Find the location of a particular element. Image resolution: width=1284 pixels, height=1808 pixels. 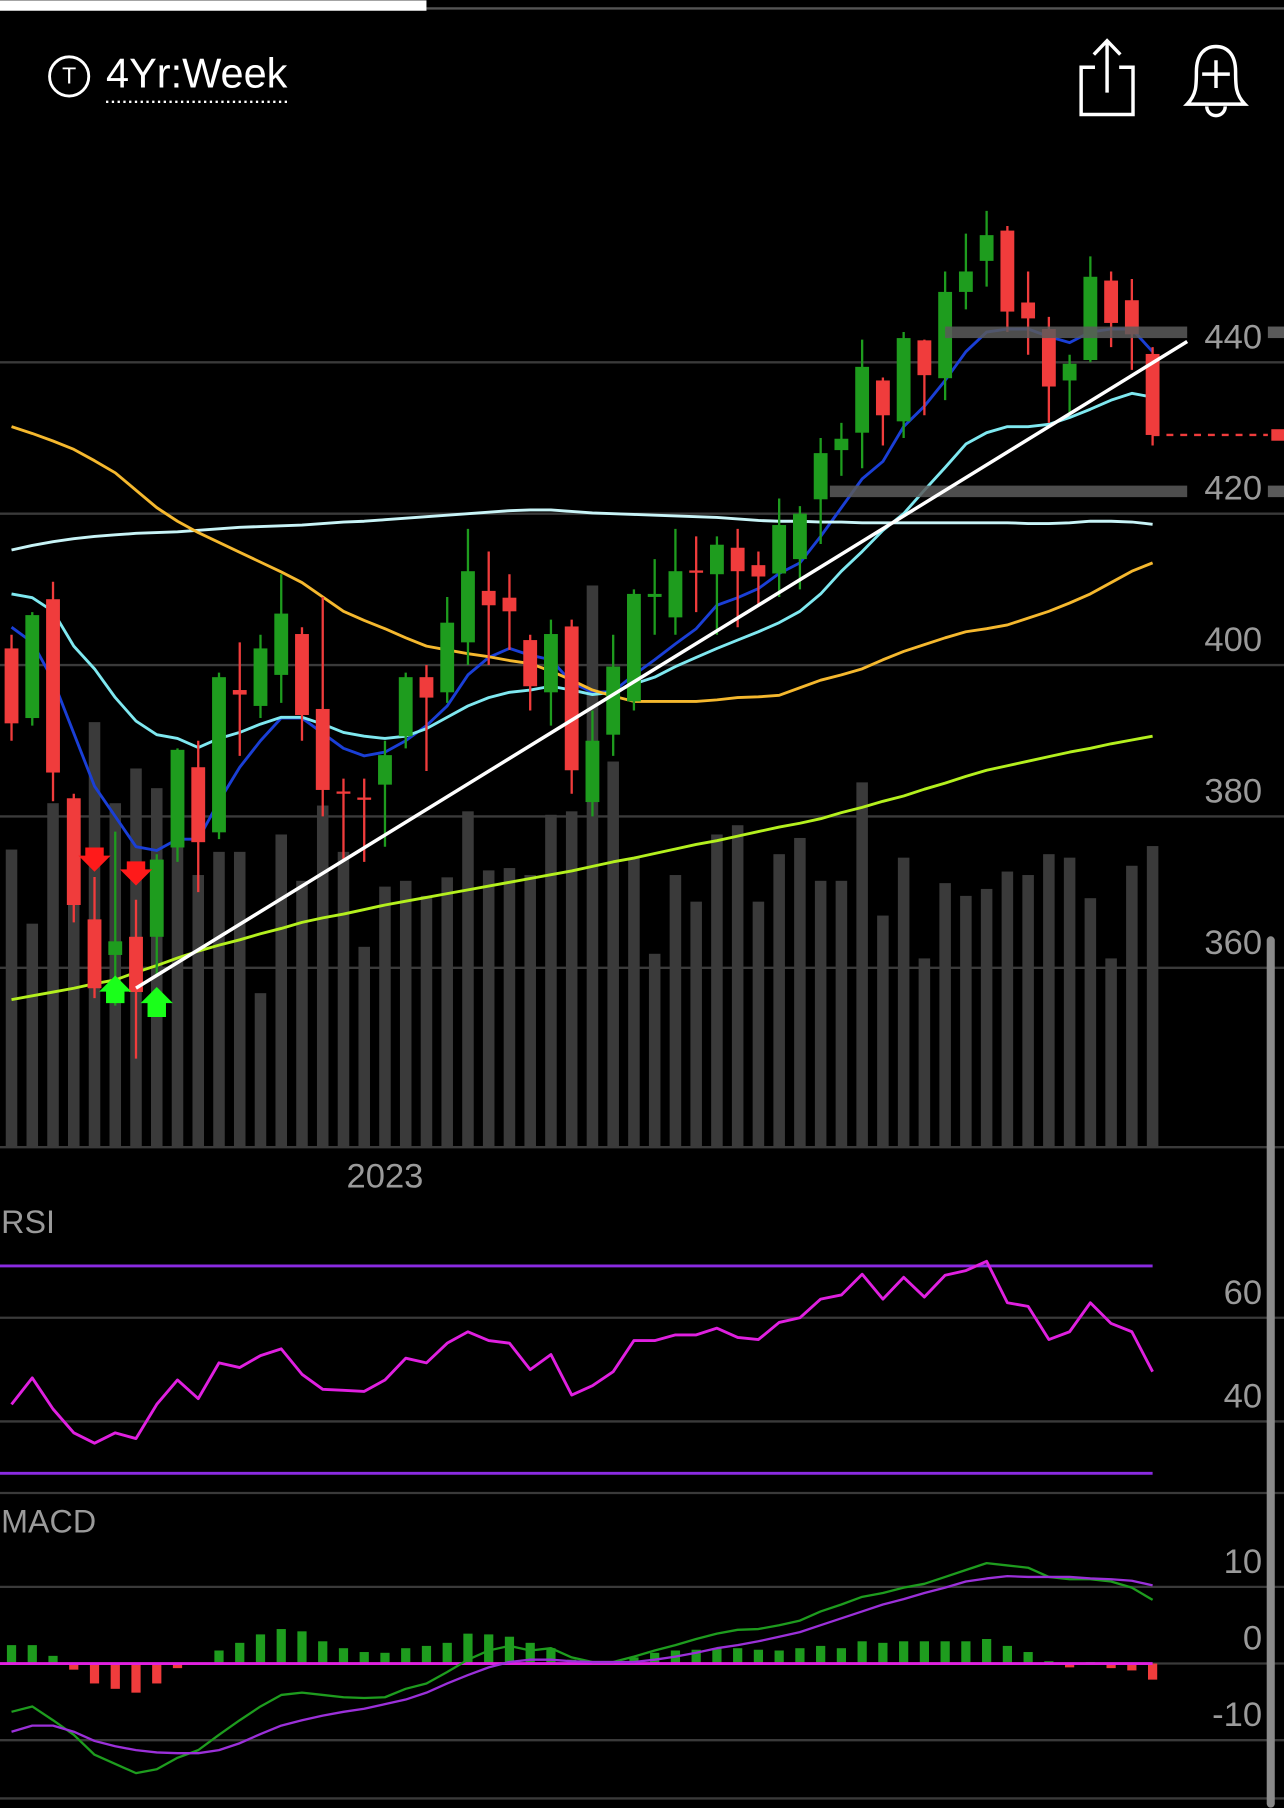

y-tick-label: 60 is located at coordinates (1243, 1293).